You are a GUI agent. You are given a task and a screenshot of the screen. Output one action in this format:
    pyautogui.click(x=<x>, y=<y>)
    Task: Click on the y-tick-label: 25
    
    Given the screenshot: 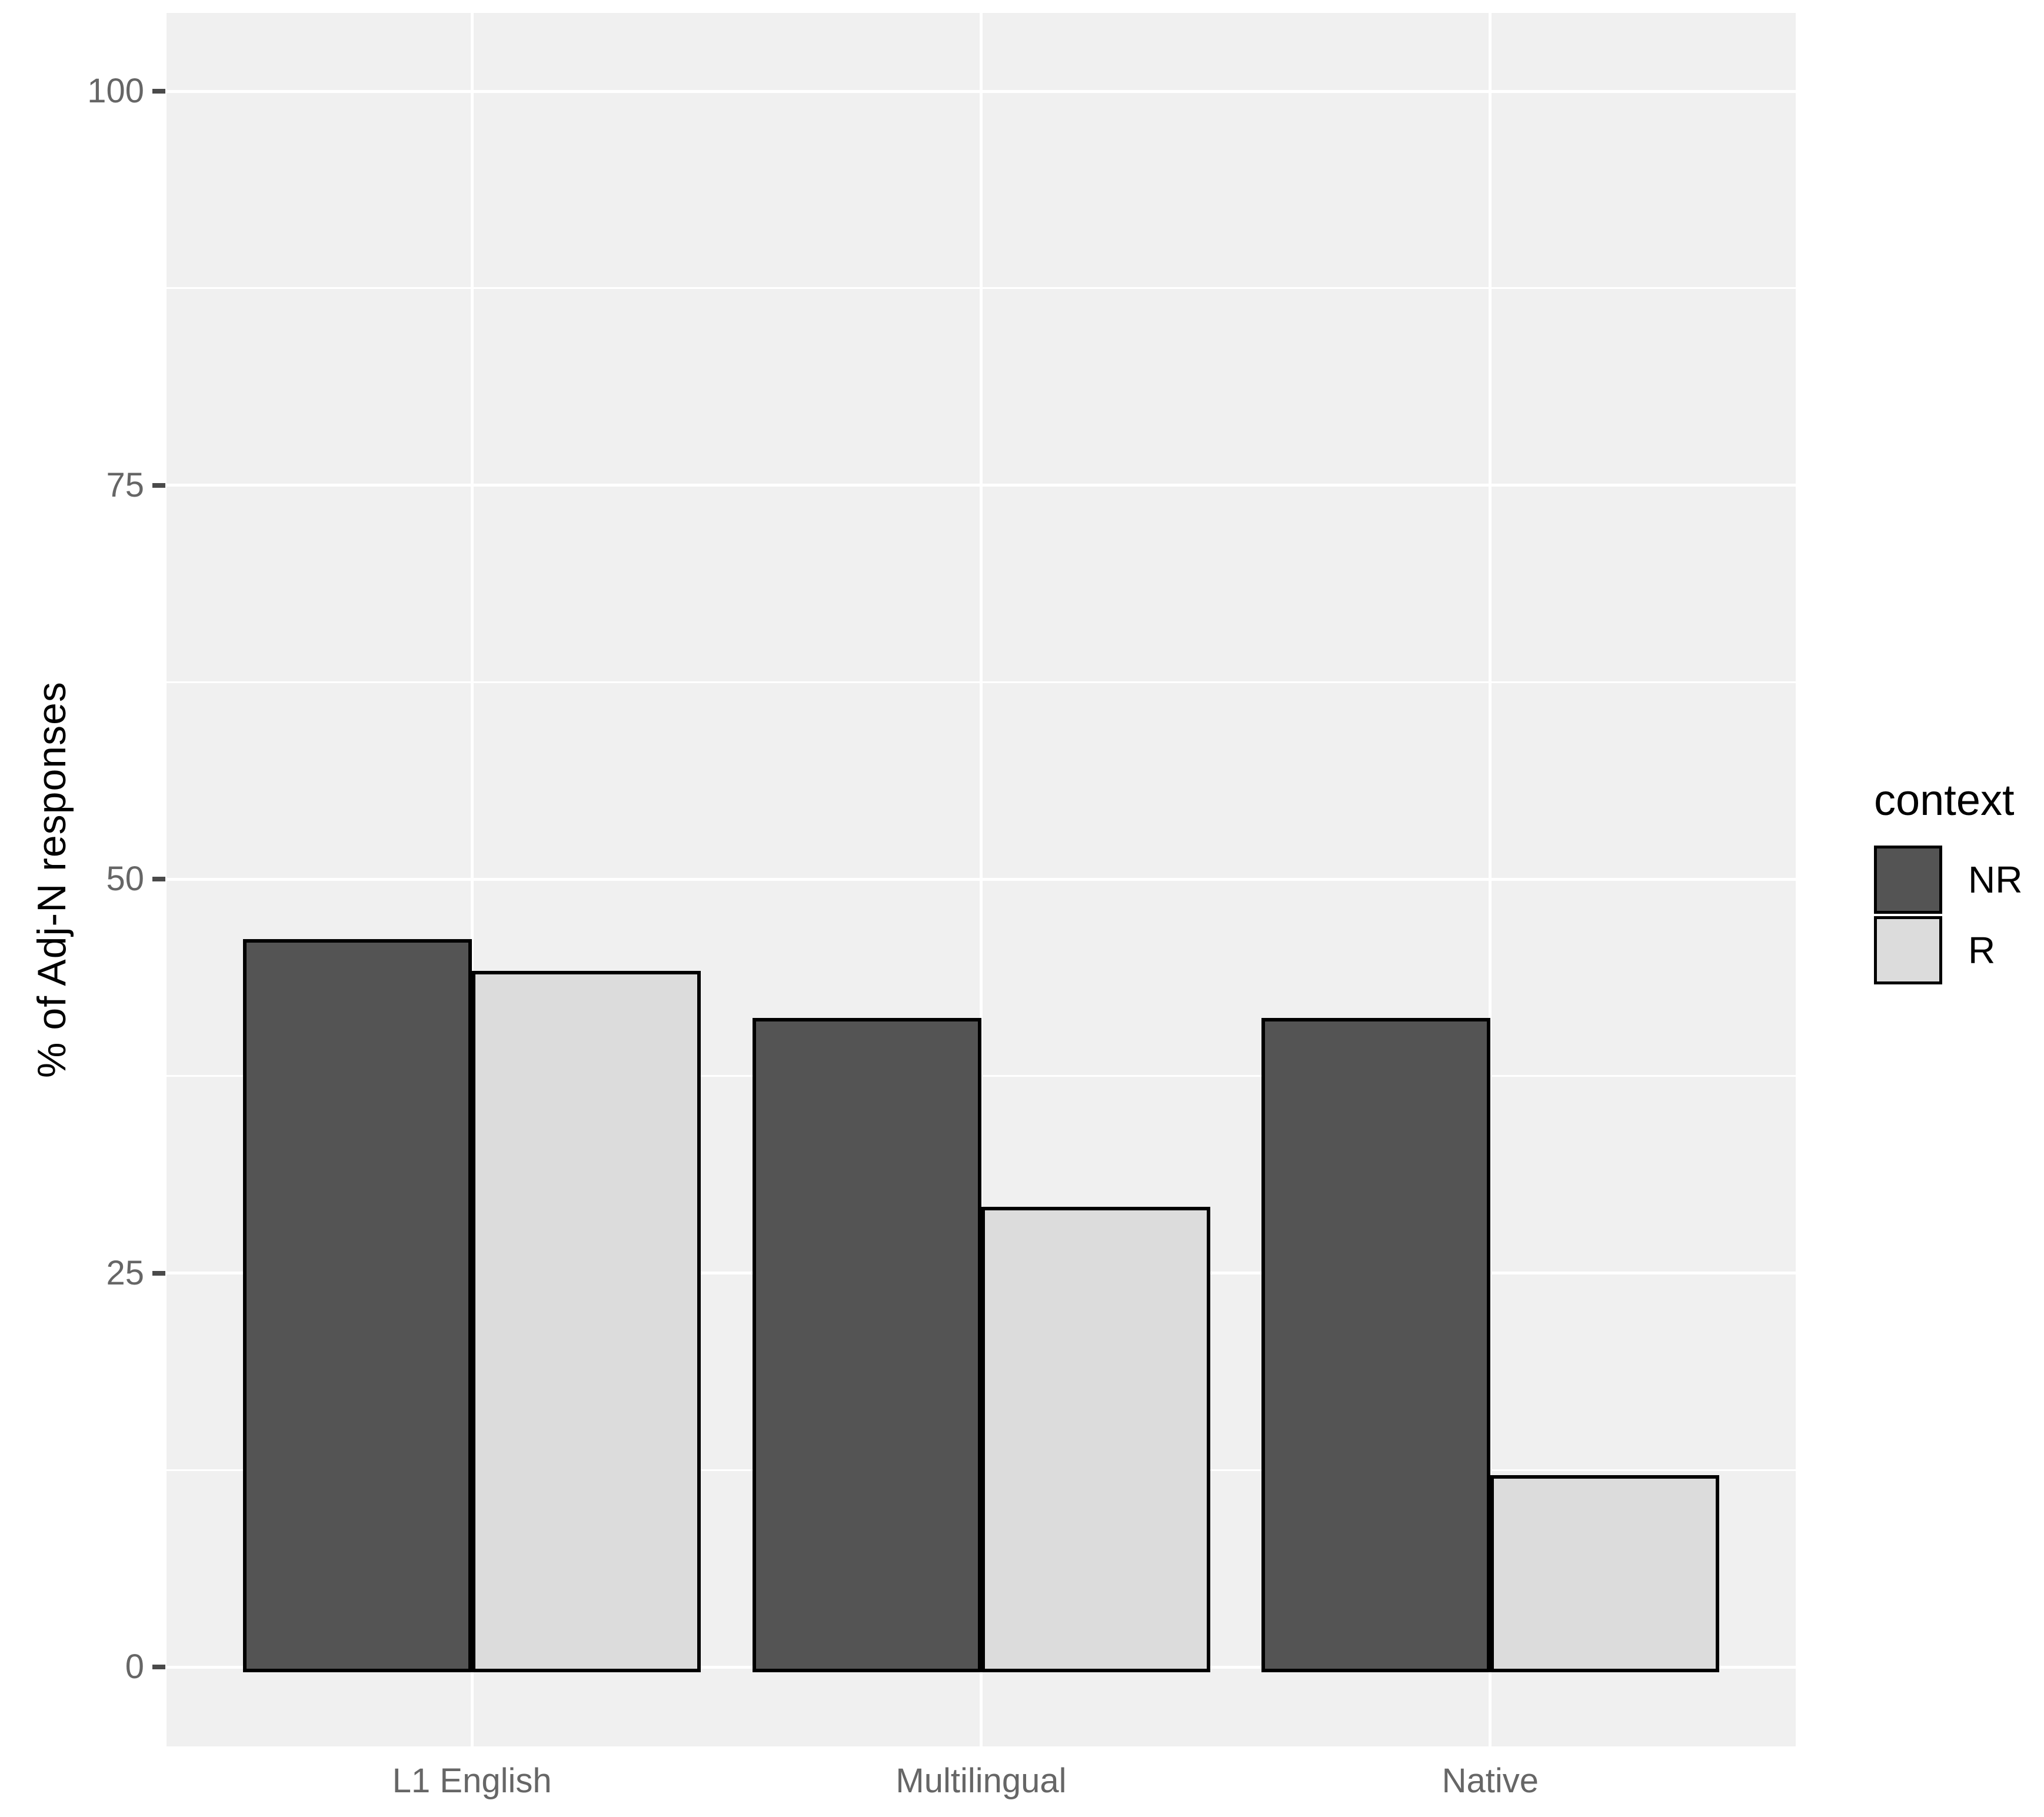 What is the action you would take?
    pyautogui.click(x=125, y=1272)
    